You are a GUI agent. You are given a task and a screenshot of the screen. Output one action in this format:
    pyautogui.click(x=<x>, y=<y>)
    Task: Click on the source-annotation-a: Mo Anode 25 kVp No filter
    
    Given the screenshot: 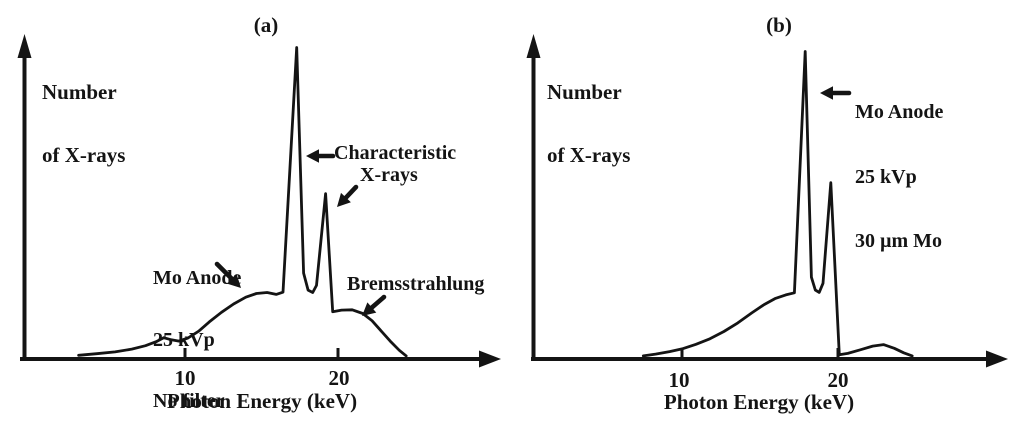 What is the action you would take?
    pyautogui.click(x=197, y=330)
    